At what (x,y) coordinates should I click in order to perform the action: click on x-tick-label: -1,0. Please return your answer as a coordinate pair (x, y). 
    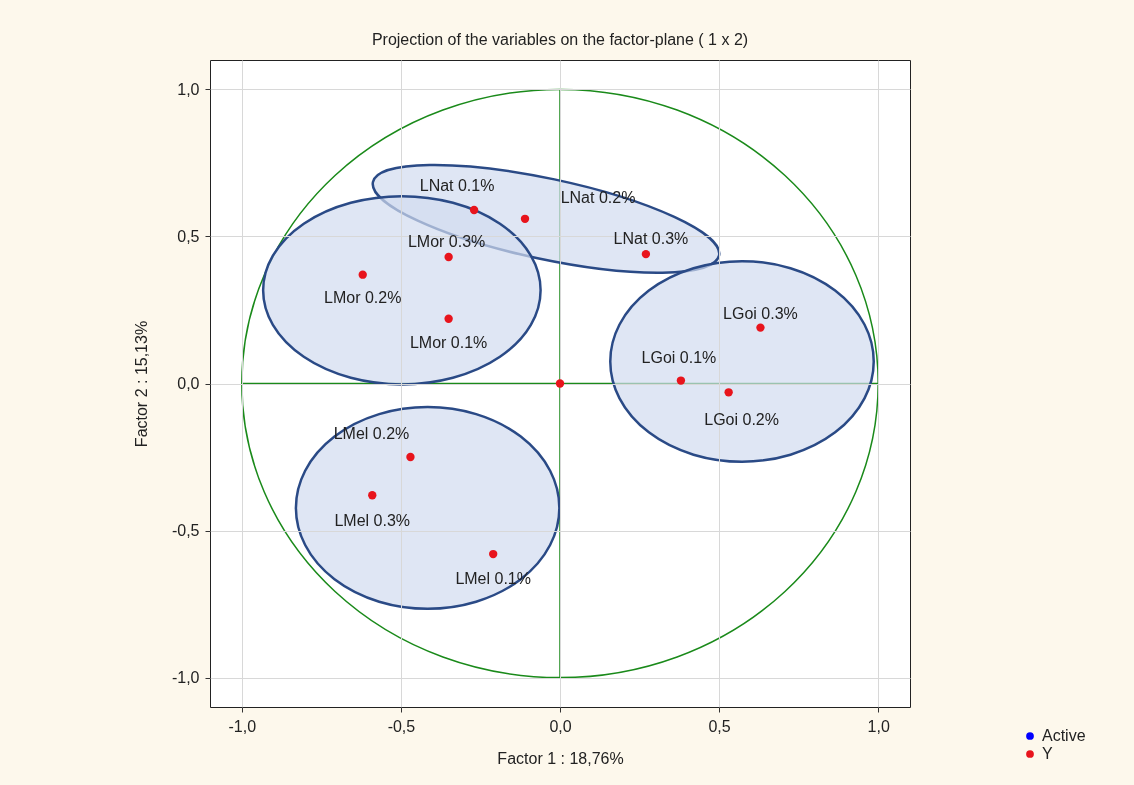
    Looking at the image, I should click on (242, 726).